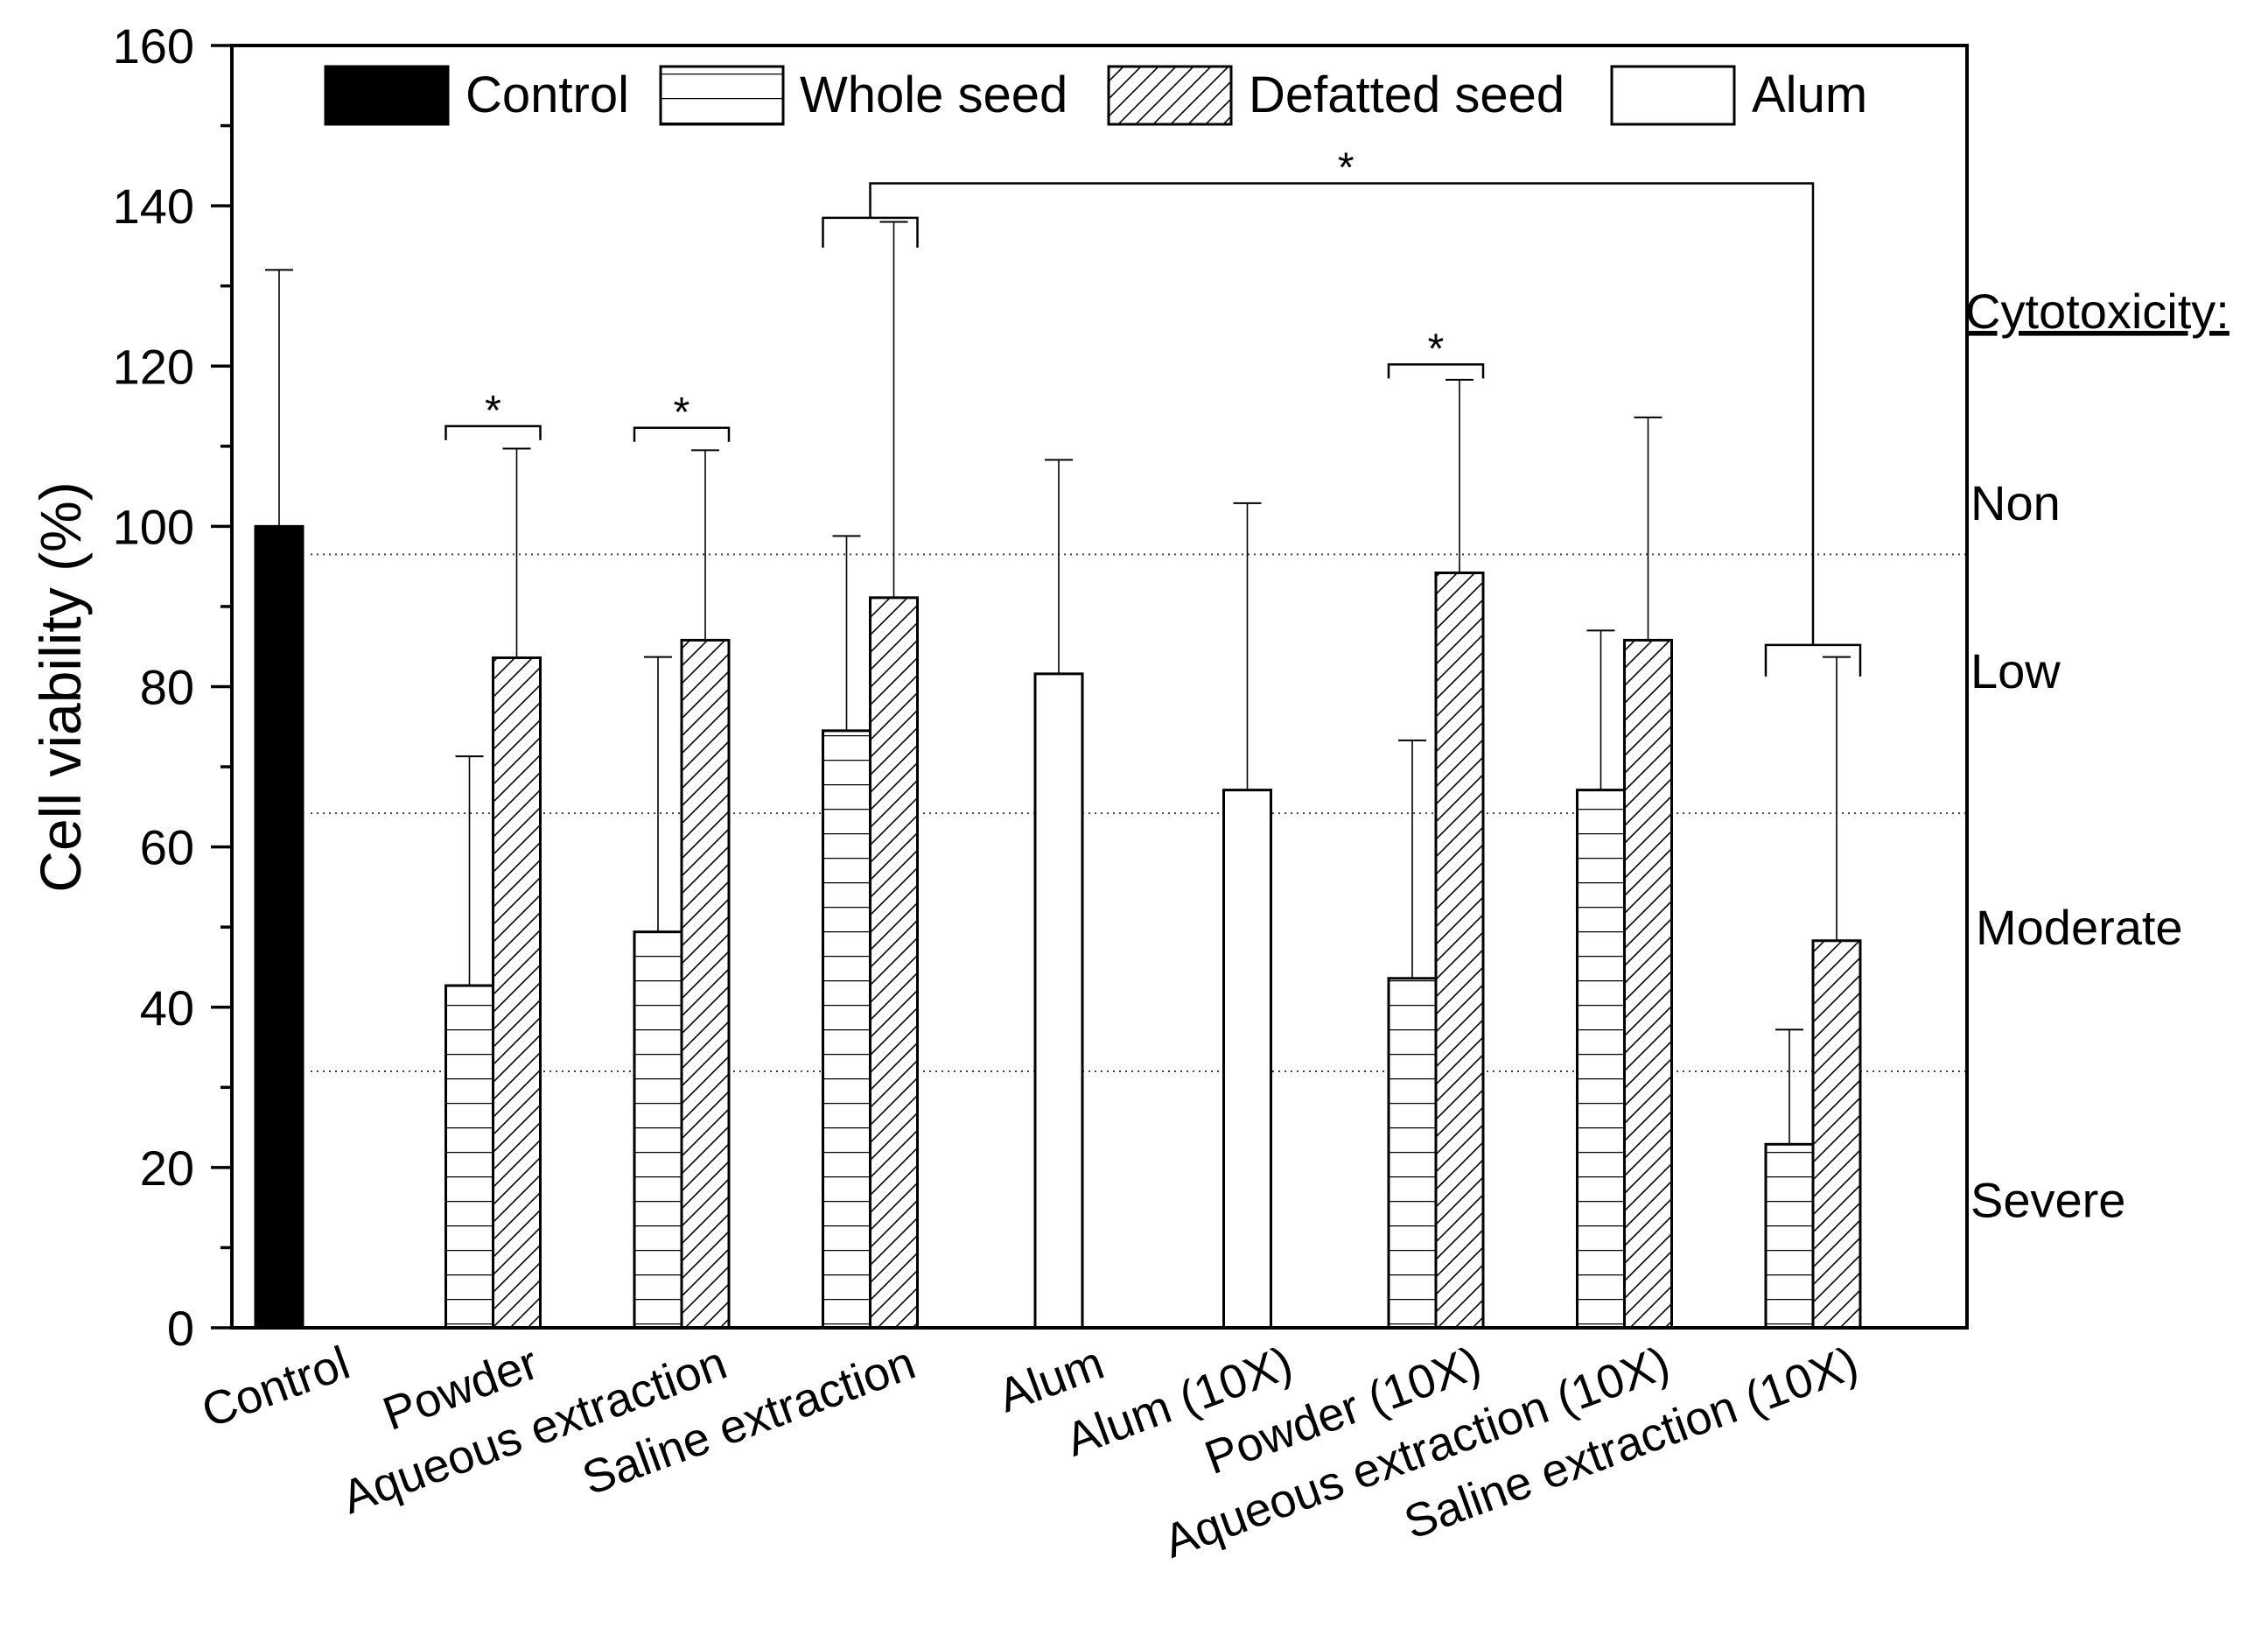 The height and width of the screenshot is (1628, 2268). What do you see at coordinates (1601, 1059) in the screenshot?
I see `bar-aqueous-extraction-10x-whole-seed` at bounding box center [1601, 1059].